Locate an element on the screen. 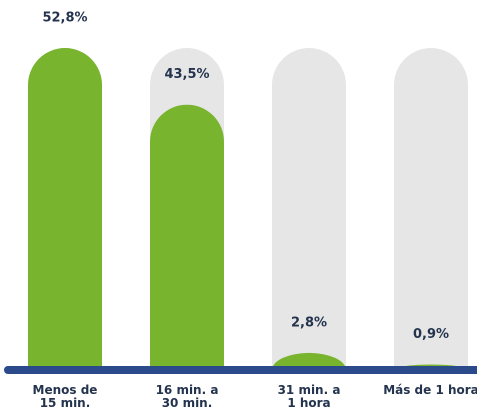 Image resolution: width=477 pixels, height=418 pixels. x-tick-label: Menos de 15 min. is located at coordinates (65, 396).